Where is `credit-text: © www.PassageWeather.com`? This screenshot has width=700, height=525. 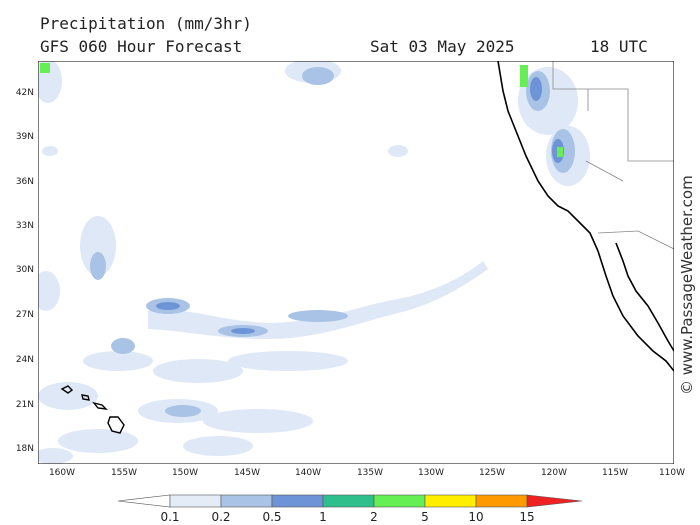 credit-text: © www.PassageWeather.com is located at coordinates (687, 285).